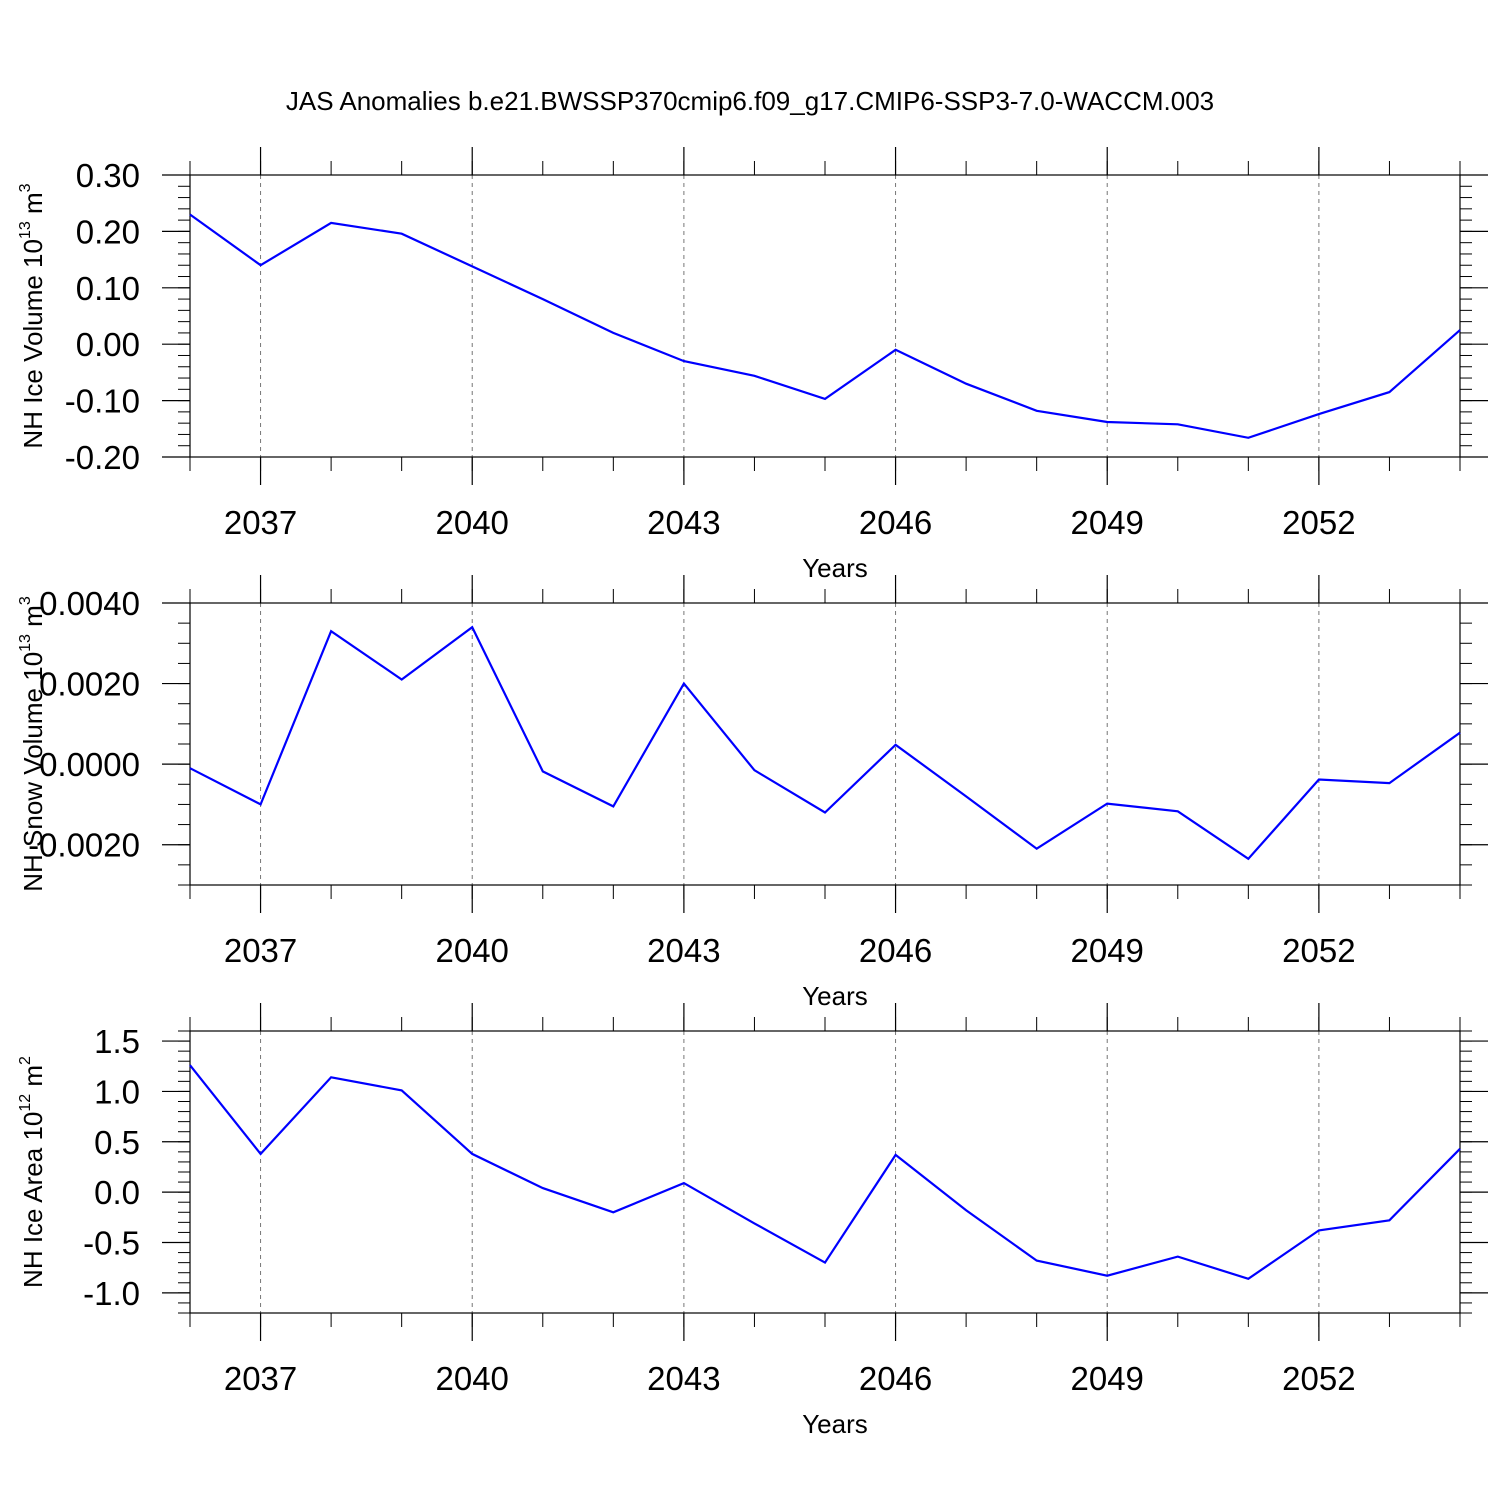 The height and width of the screenshot is (1505, 1500). I want to click on y-tick-label: 0.0040, so click(89, 603).